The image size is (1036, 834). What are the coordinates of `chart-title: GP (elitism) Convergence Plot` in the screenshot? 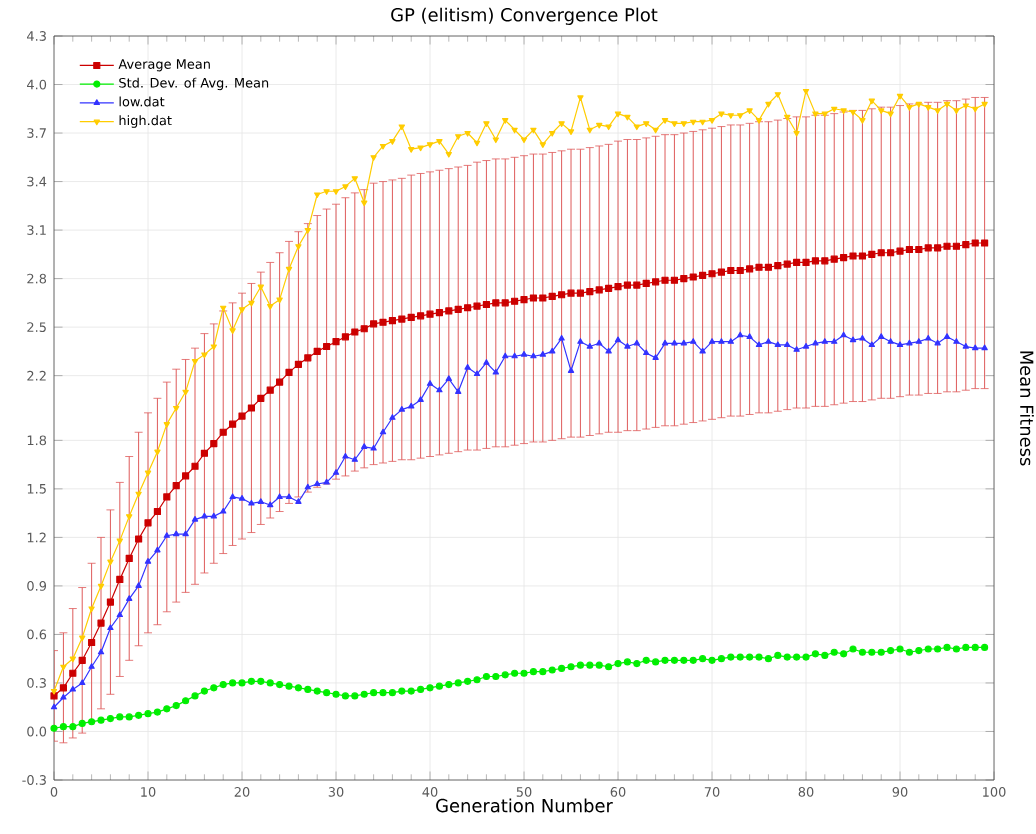 It's located at (524, 16).